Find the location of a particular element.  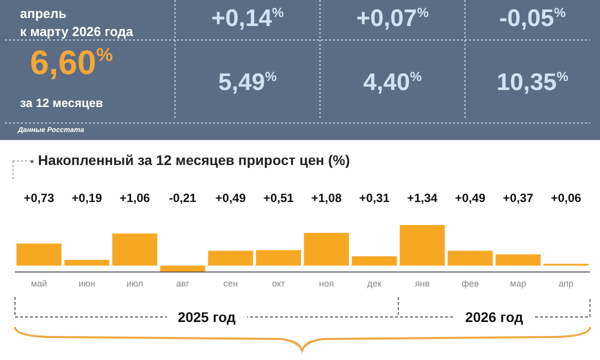

data-label: +0,06 is located at coordinates (566, 198).